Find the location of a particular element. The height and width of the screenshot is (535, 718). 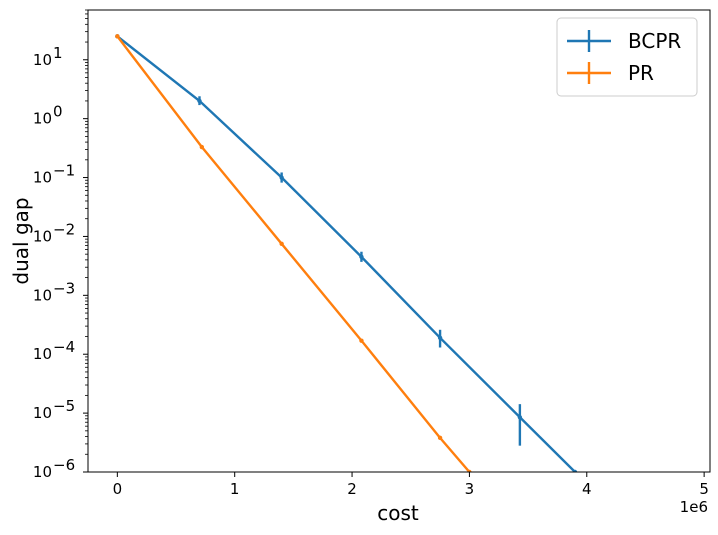

y-tick-exponent: 0 is located at coordinates (58, 112).